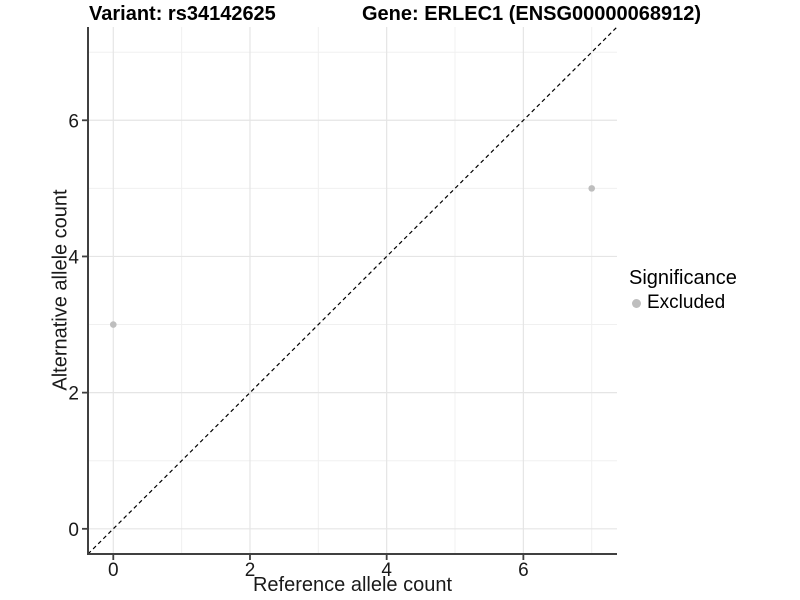  Describe the element at coordinates (73, 121) in the screenshot. I see `y-tick-label: 6` at that location.